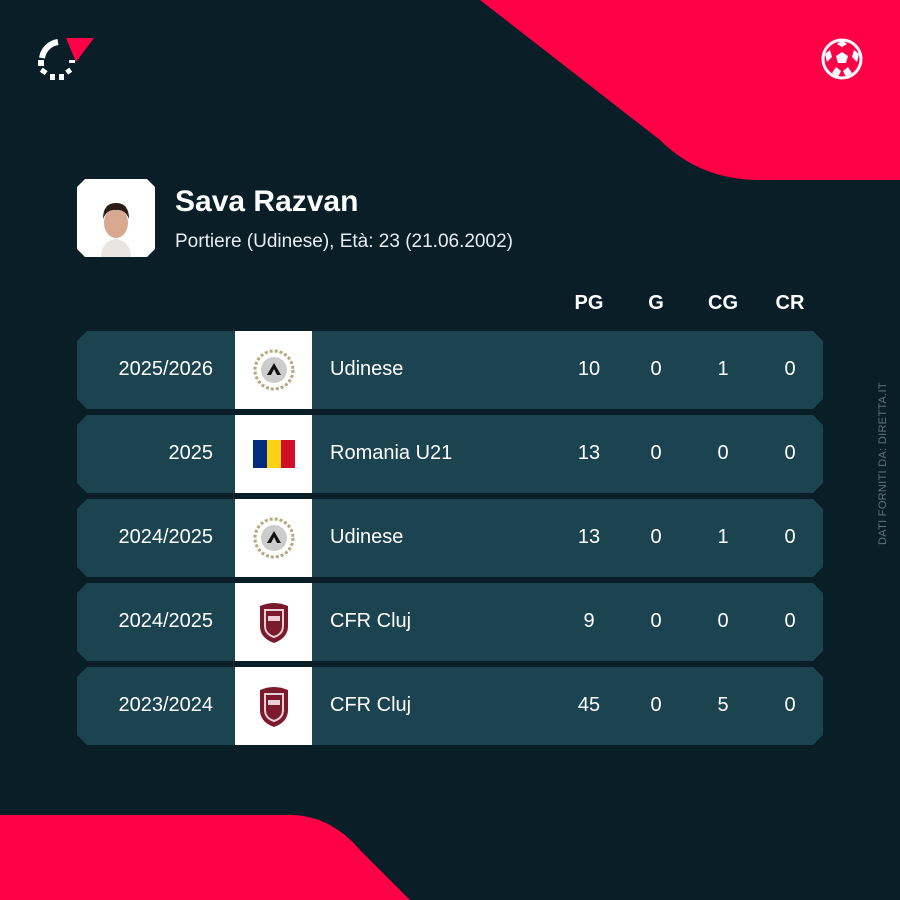  I want to click on column-header-cg: CG, so click(723, 303).